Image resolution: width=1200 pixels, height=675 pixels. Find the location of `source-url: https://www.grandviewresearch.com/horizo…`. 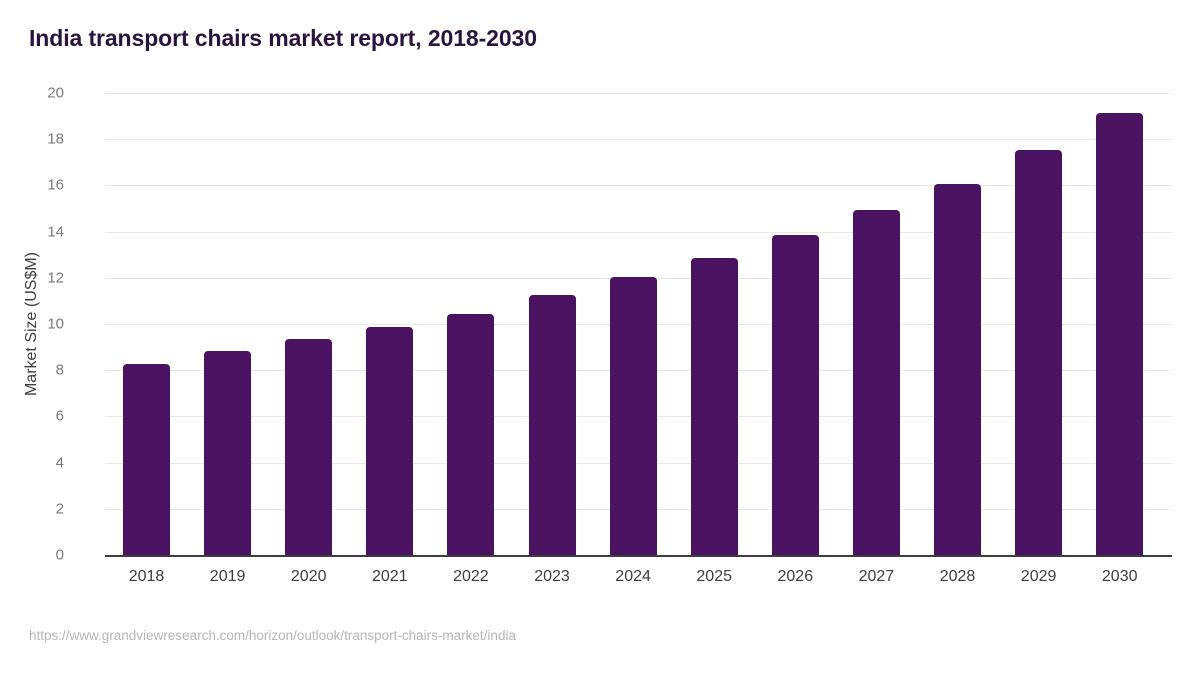

source-url: https://www.grandviewresearch.com/horizo… is located at coordinates (272, 635).